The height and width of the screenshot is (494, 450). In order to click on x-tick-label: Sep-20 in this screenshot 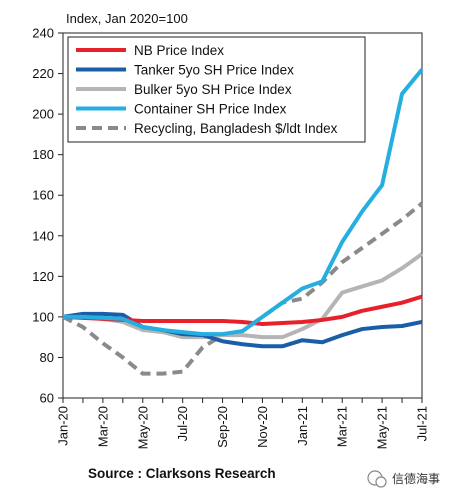, I will do `click(222, 427)`.